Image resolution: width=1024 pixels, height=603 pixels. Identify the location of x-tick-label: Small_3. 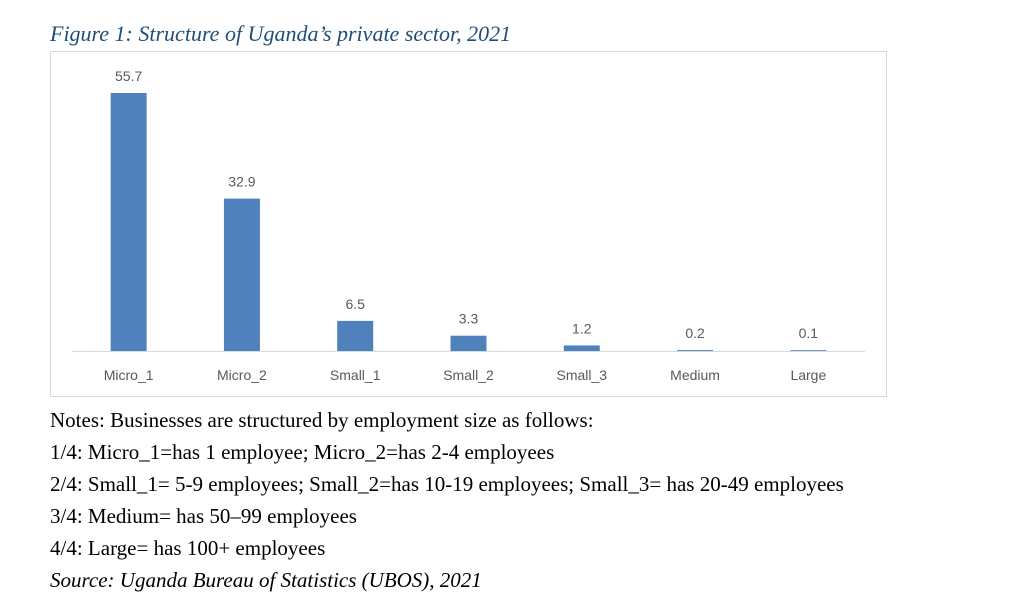
(581, 375).